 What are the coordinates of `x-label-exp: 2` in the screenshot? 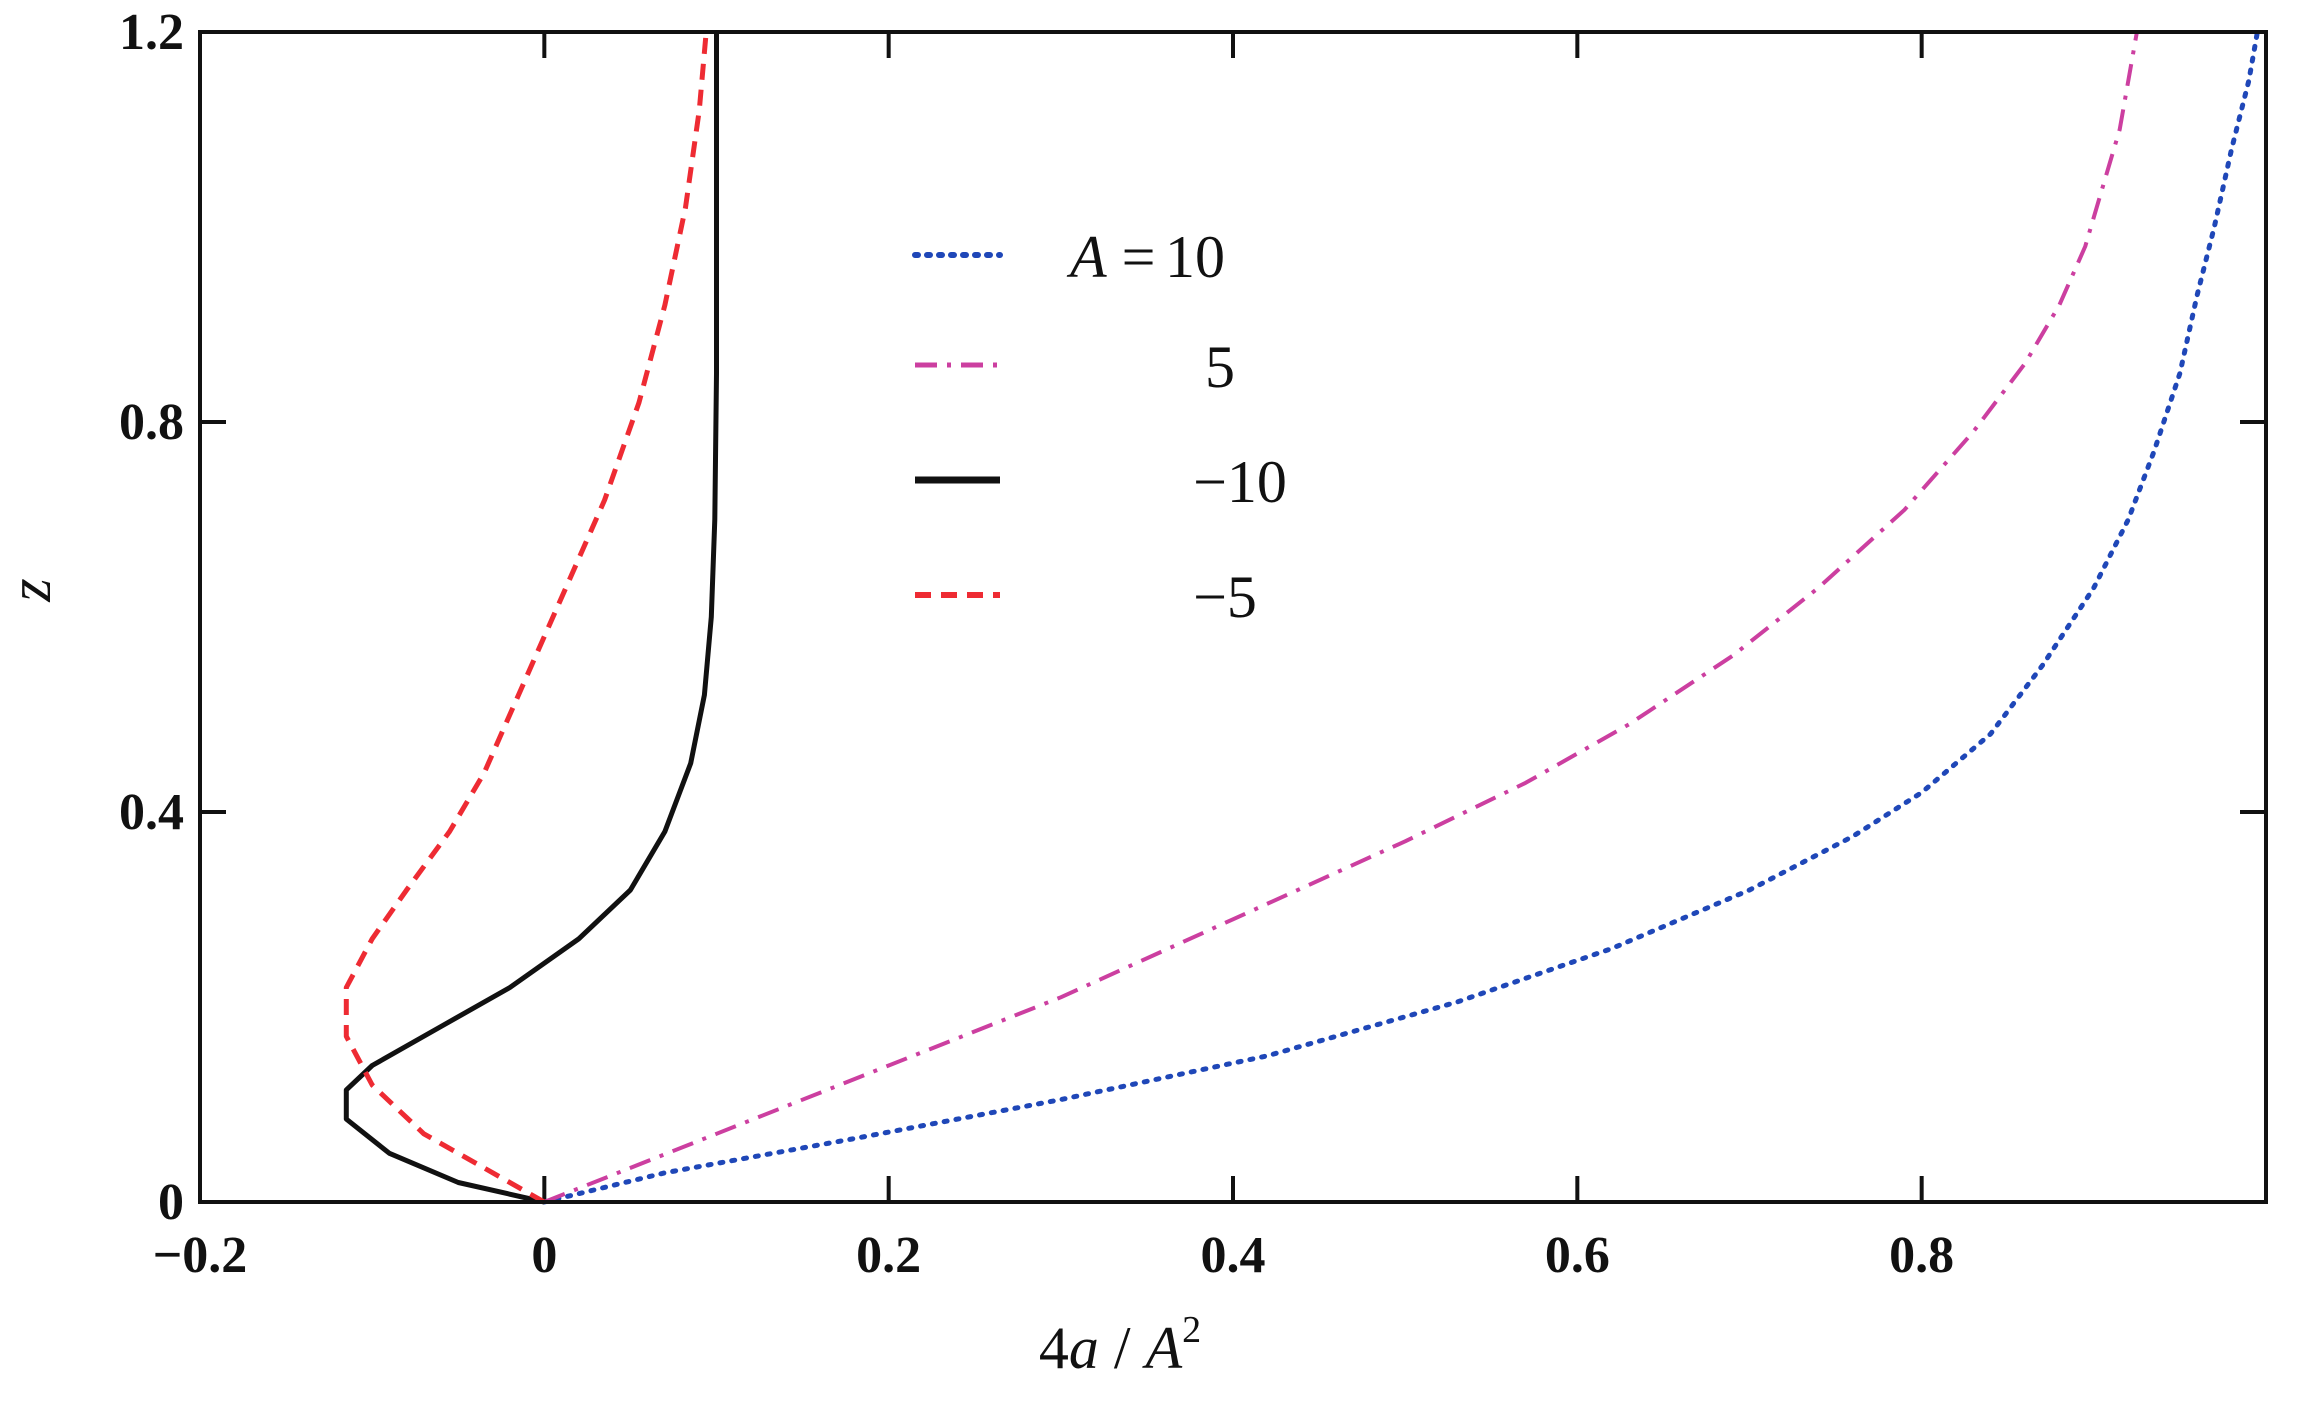 It's located at (1191, 1330).